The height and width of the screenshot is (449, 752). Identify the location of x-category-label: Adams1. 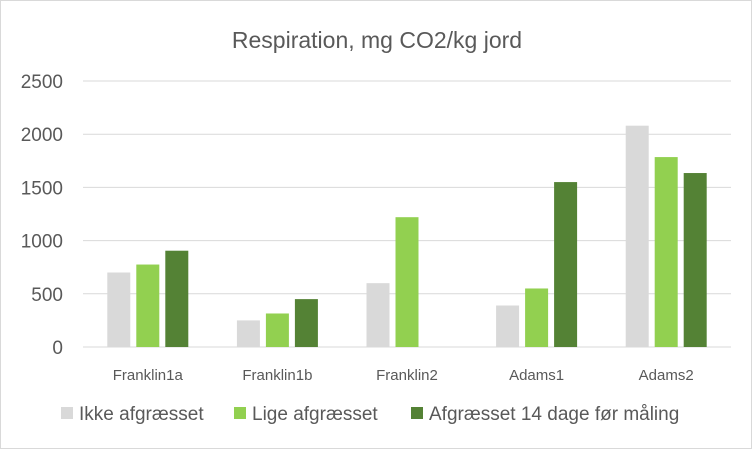
(536, 375).